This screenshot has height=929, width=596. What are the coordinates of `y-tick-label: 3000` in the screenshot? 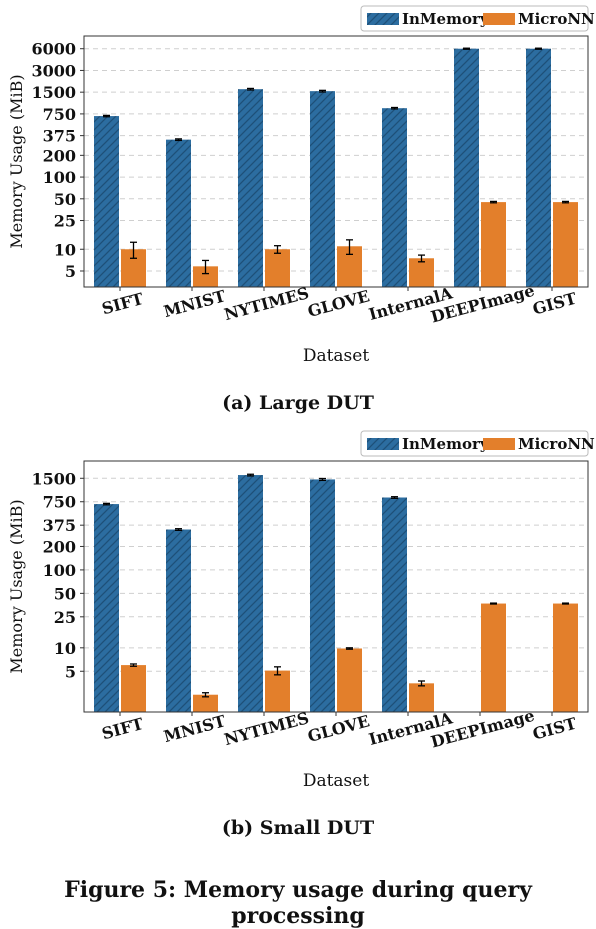 It's located at (53, 70).